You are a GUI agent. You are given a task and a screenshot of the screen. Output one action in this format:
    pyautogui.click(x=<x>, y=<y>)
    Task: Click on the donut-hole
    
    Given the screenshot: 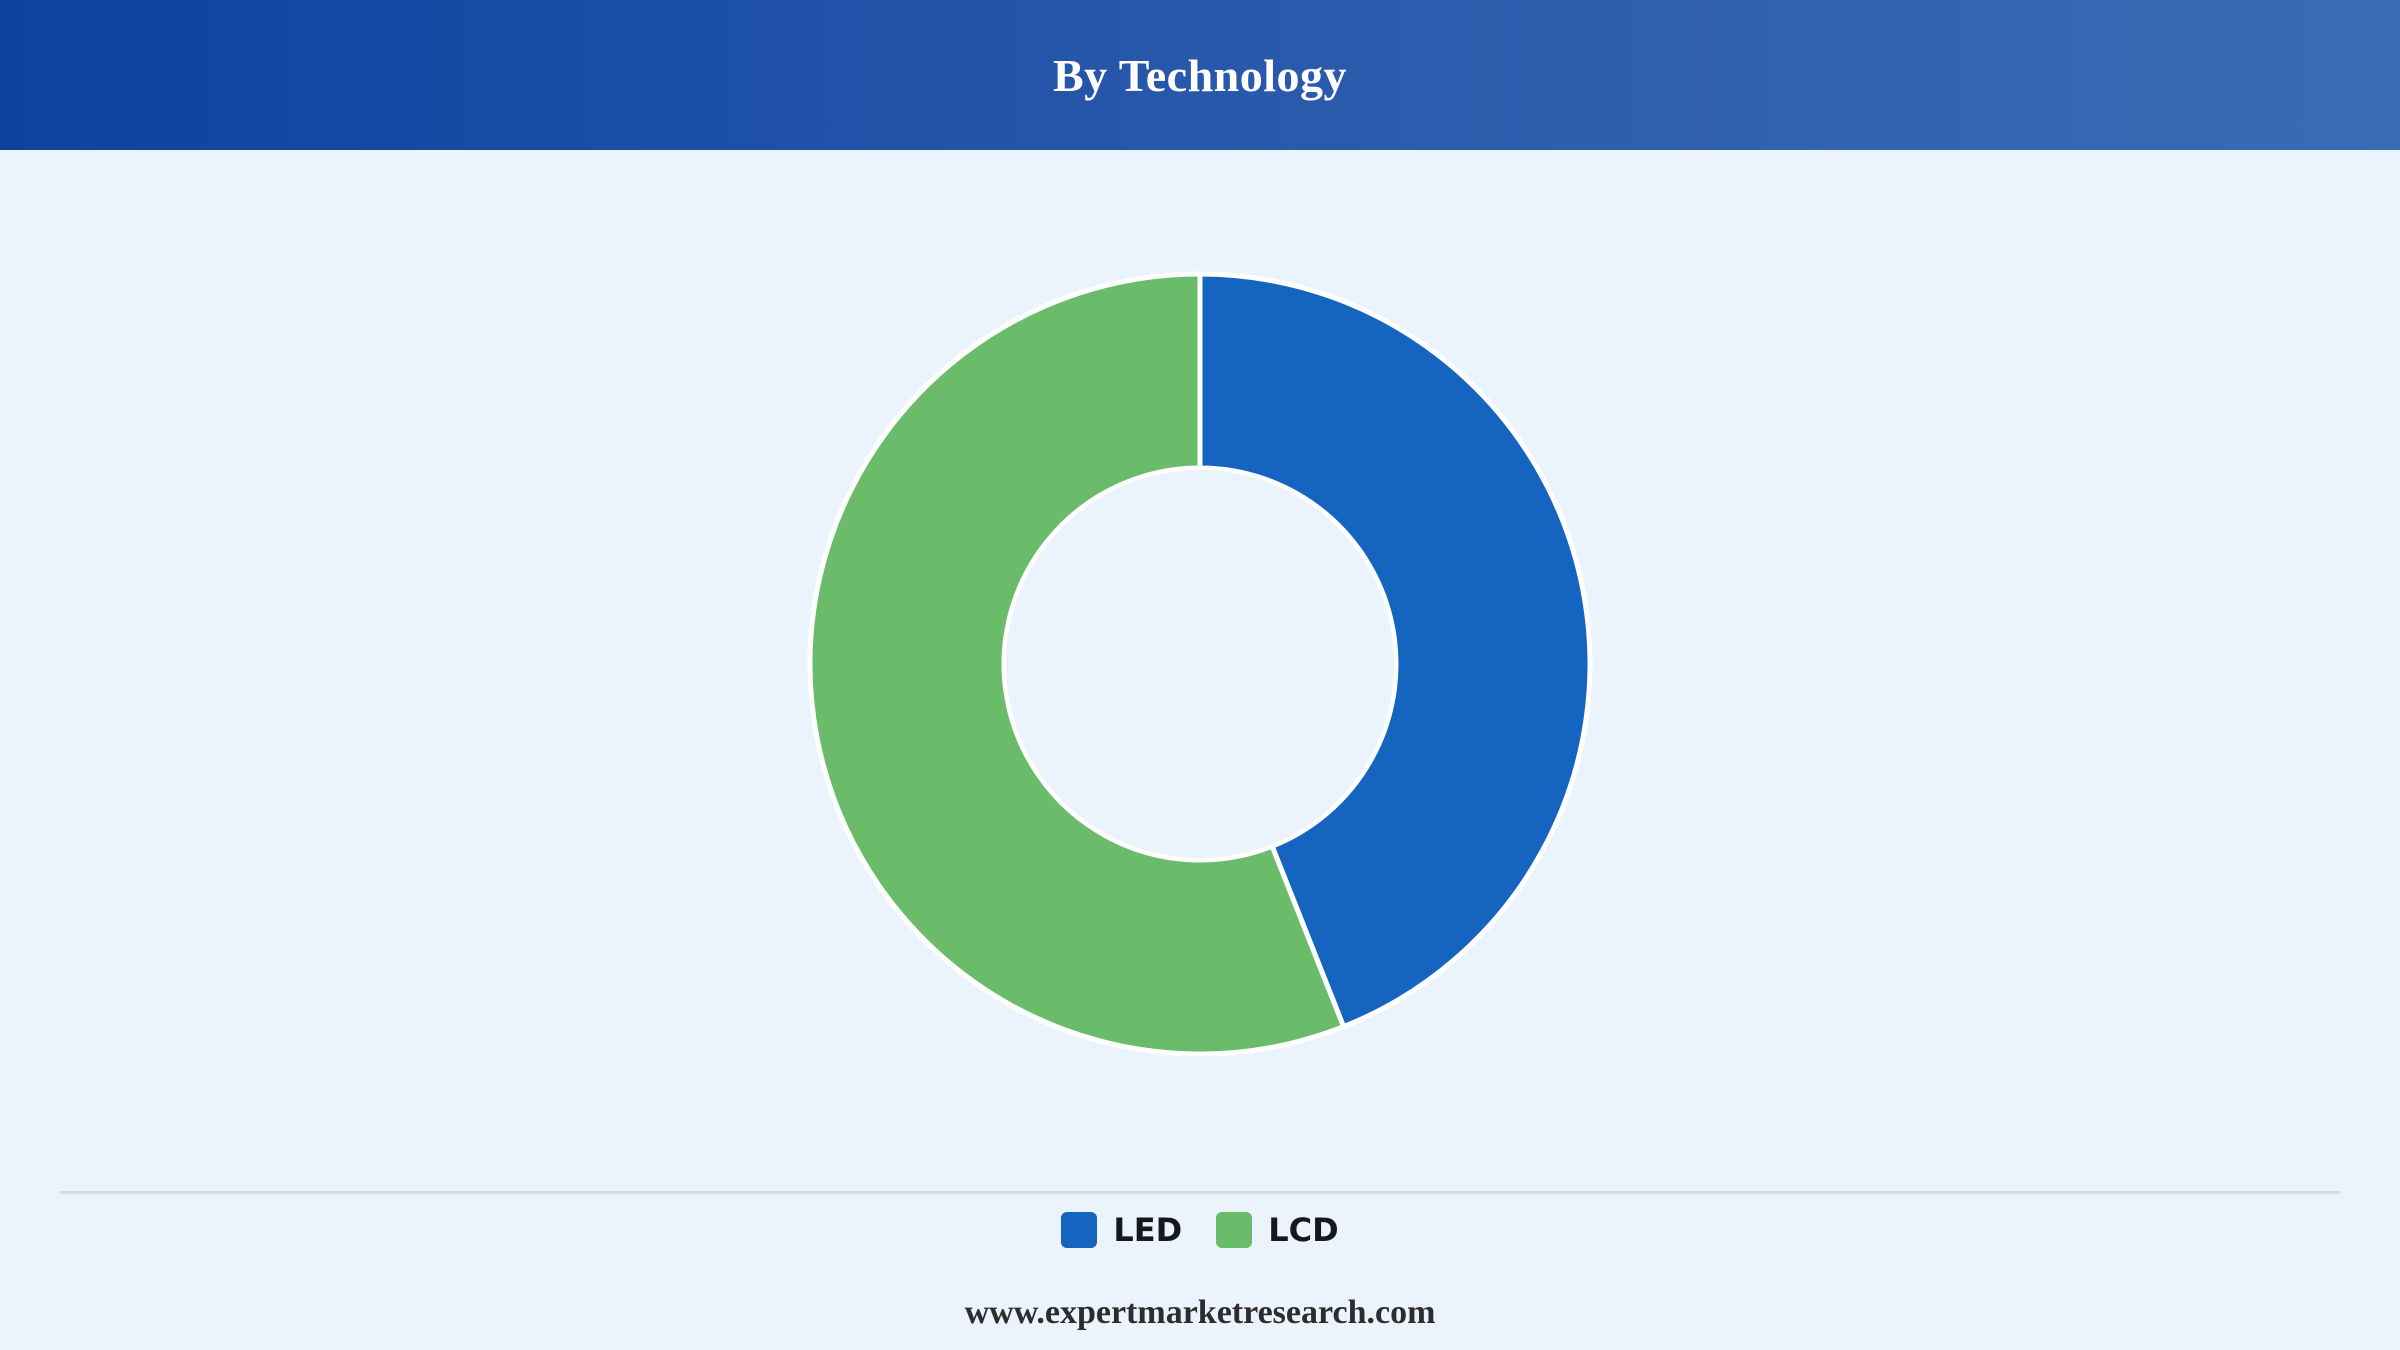 What is the action you would take?
    pyautogui.click(x=1200, y=664)
    